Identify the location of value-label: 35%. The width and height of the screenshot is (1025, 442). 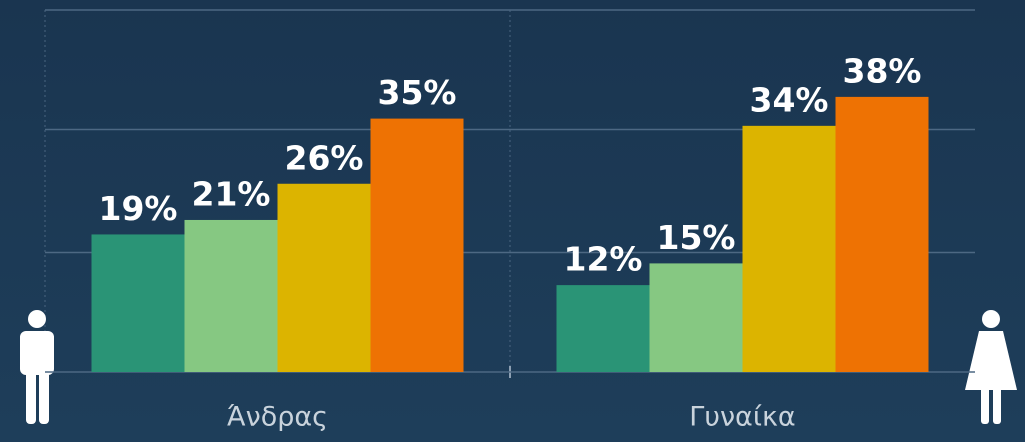
(417, 92).